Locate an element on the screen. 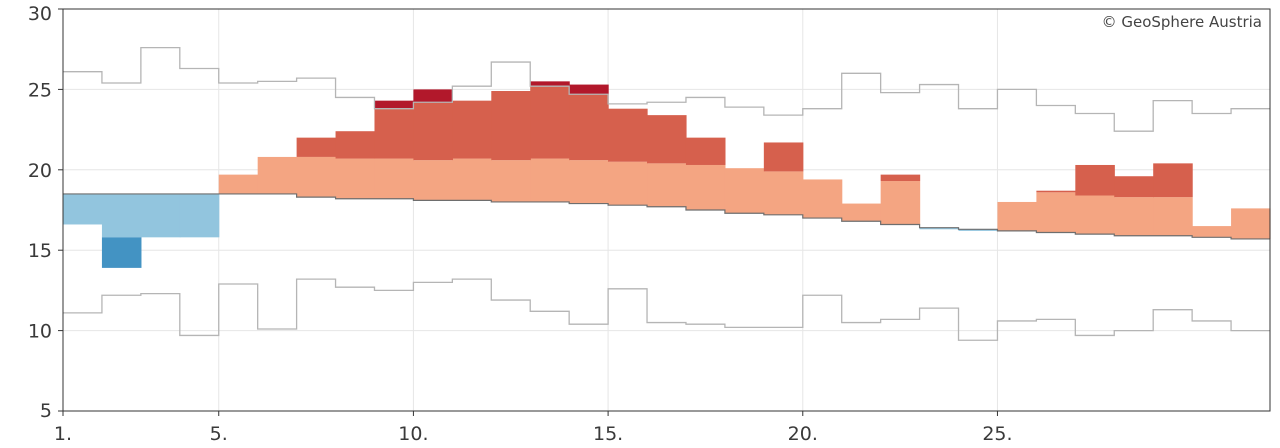 The width and height of the screenshot is (1280, 448). x-axis: 1. 5. 10. 15. 20. 25. is located at coordinates (533, 428).